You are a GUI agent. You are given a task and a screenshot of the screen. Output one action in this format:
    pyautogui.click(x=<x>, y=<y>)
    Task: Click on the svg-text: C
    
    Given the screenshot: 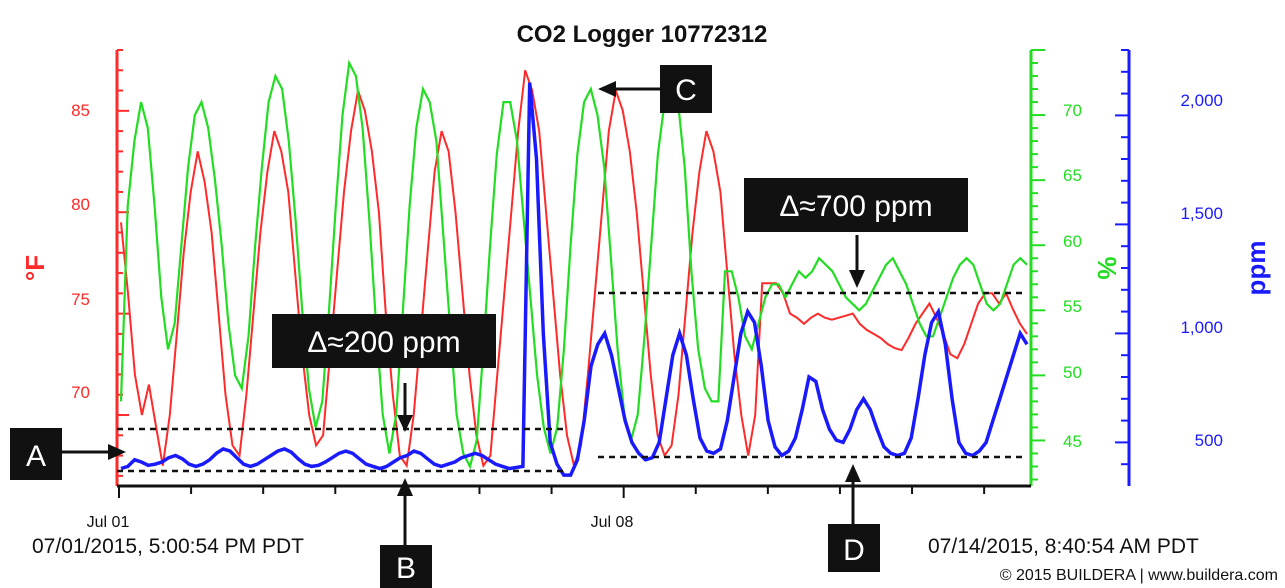 What is the action you would take?
    pyautogui.click(x=686, y=90)
    